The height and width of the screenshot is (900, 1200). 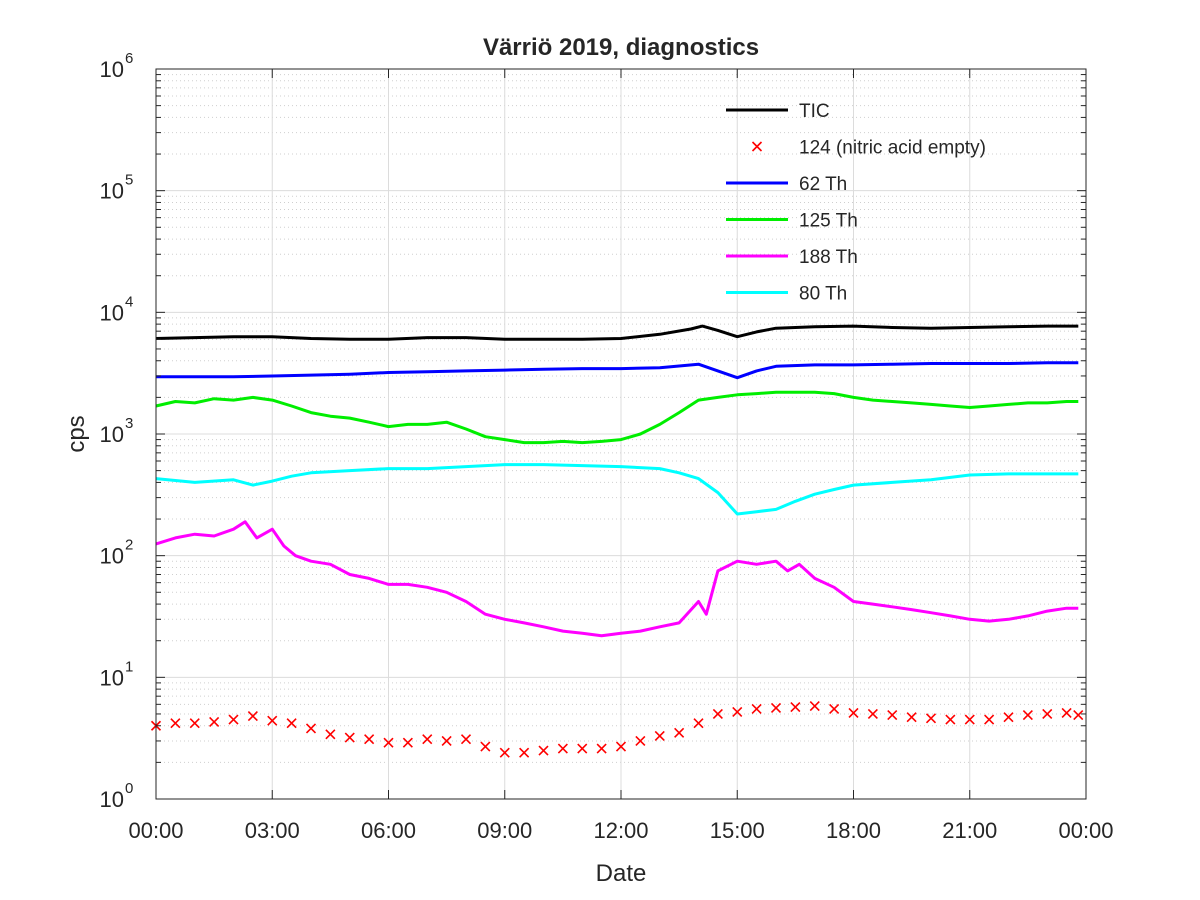 I want to click on legend-label: 188 Th, so click(x=828, y=257).